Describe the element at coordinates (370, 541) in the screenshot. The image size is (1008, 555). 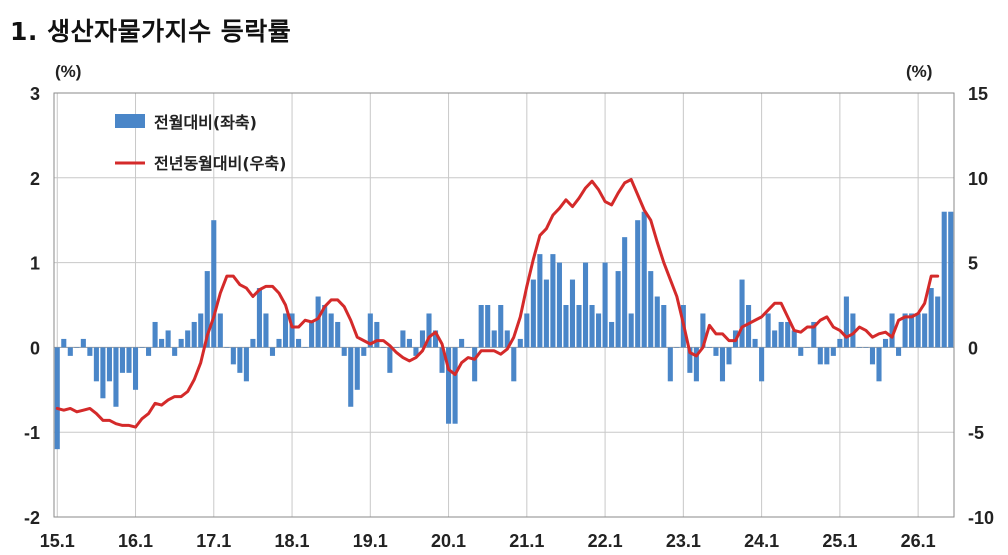
I see `x-axis-tick-label: 19.1` at that location.